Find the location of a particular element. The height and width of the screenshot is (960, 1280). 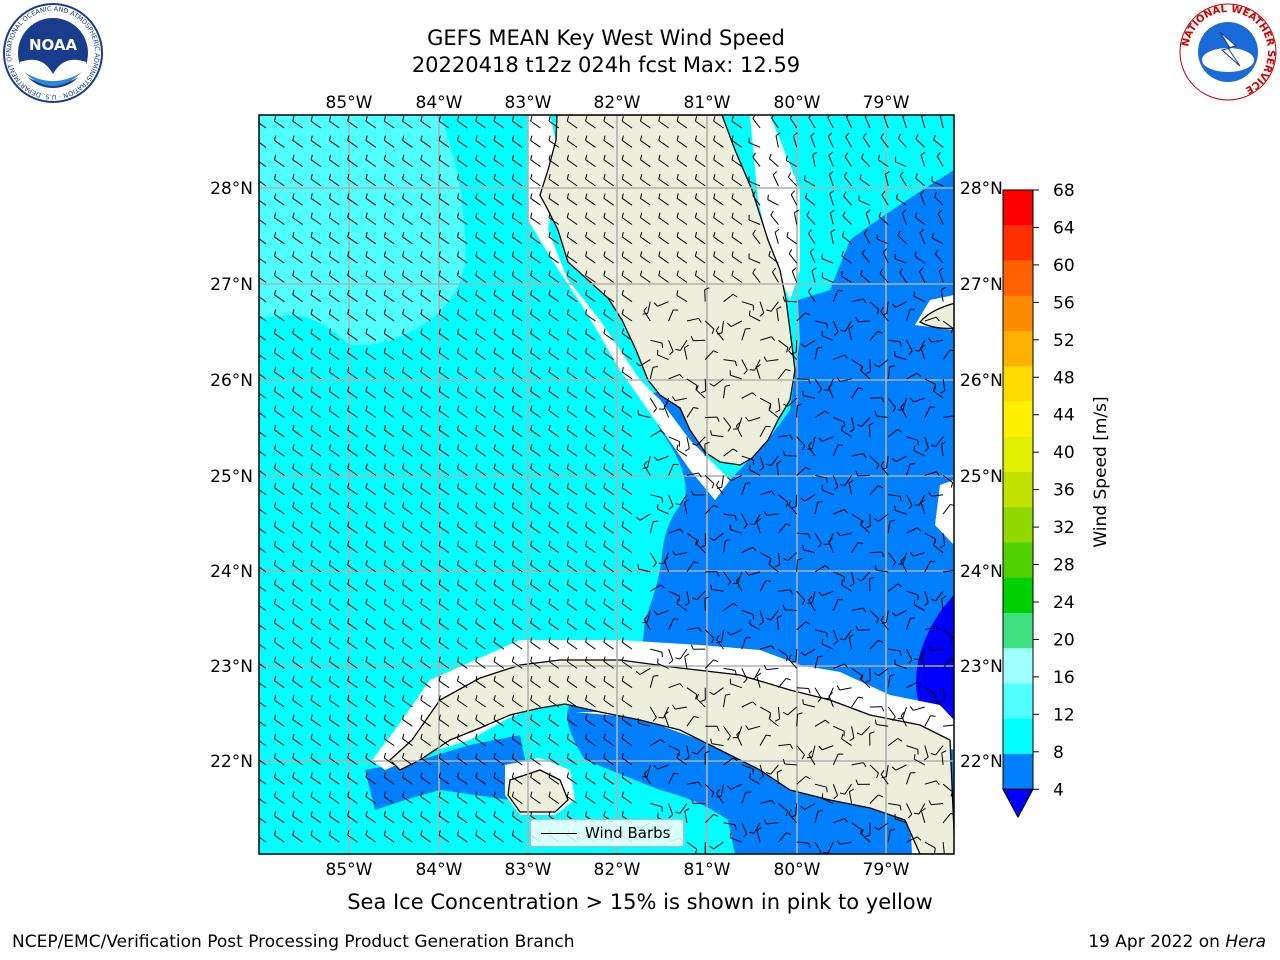

lat-label-left: 22°N is located at coordinates (231, 762).